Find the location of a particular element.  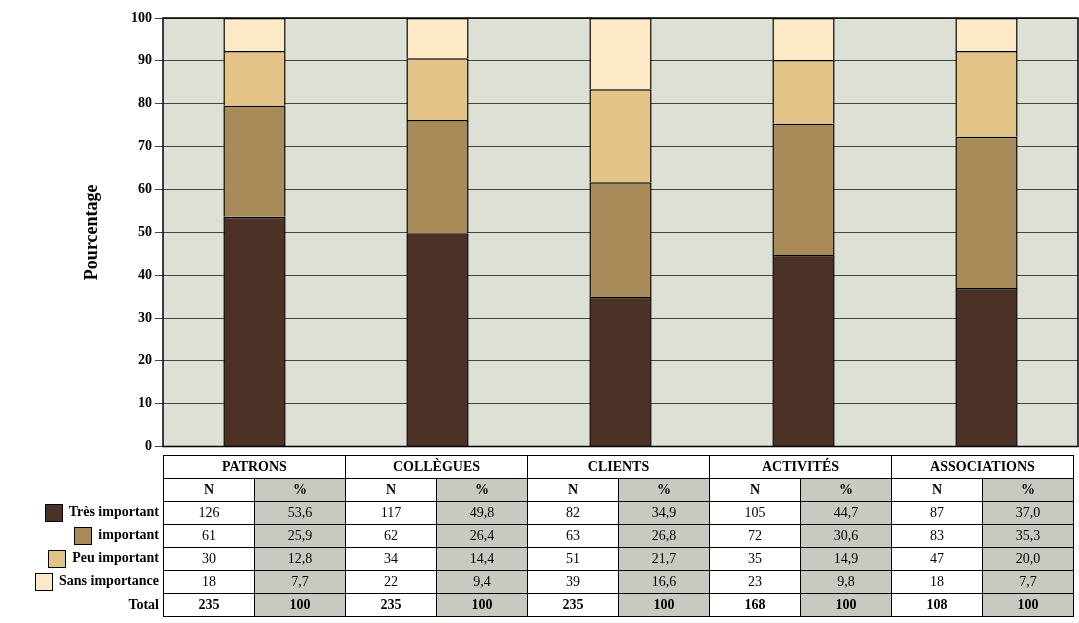

y-tick-label: 100 is located at coordinates (141, 17).